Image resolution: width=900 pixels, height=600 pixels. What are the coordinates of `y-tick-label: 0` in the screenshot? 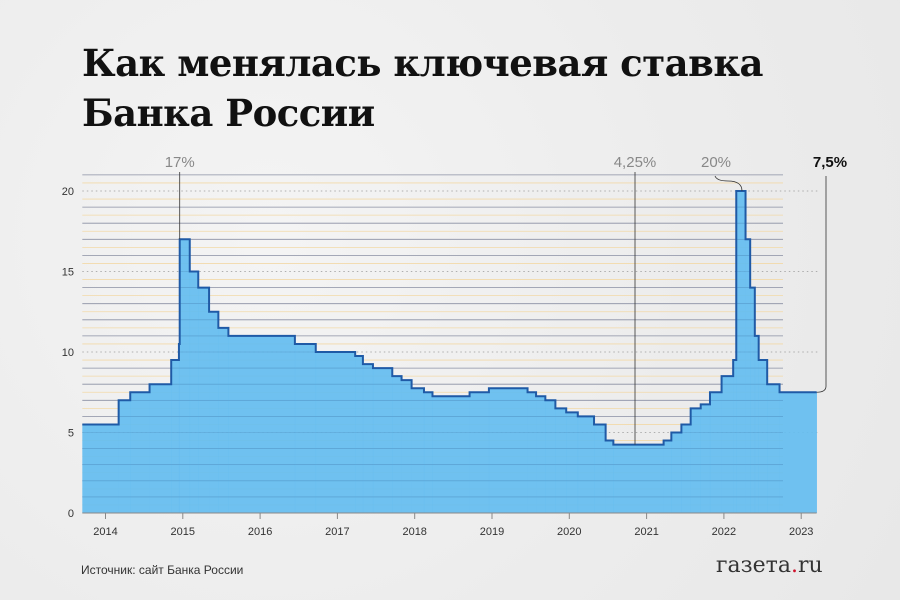 It's located at (71, 514).